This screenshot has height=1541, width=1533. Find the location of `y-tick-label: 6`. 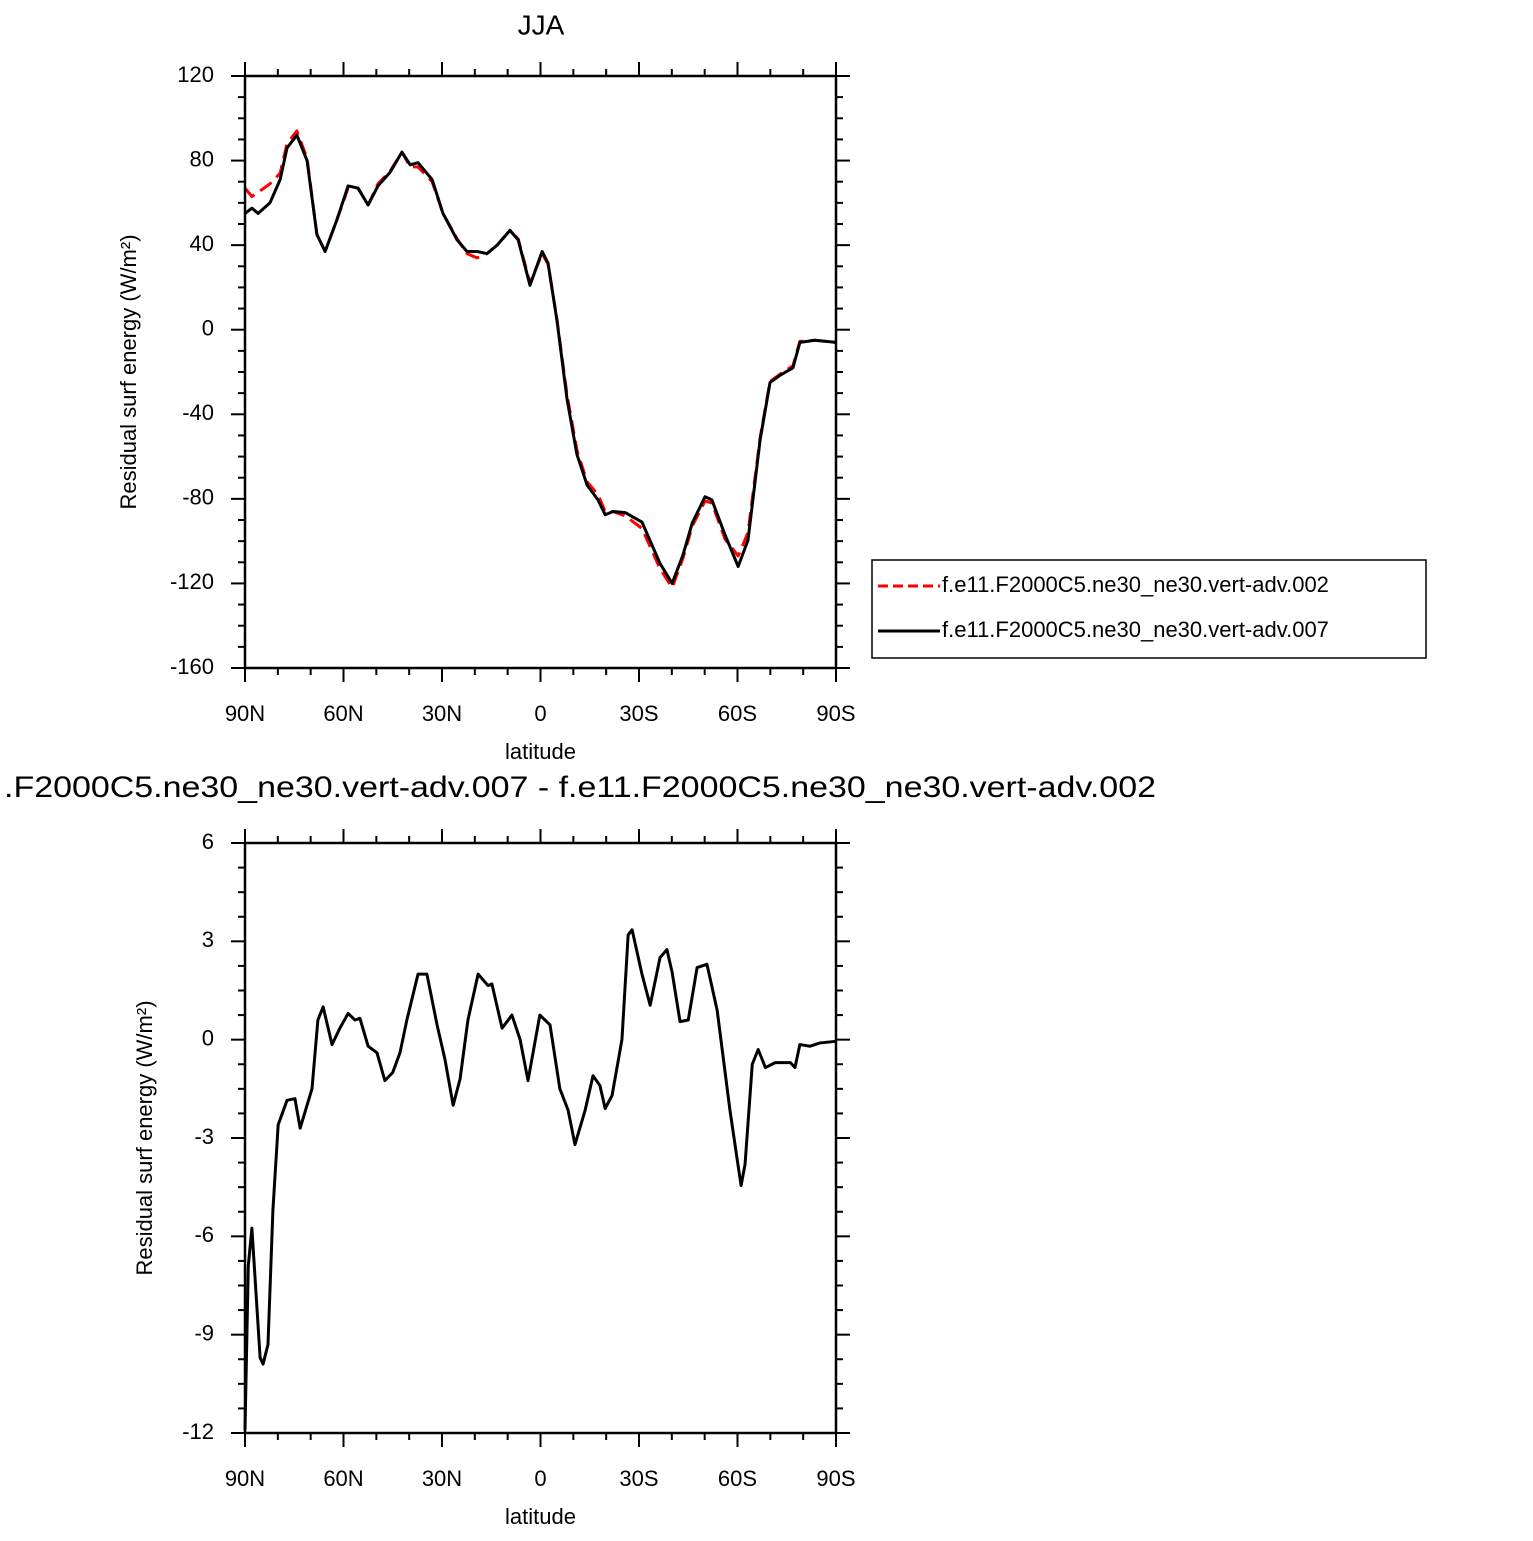

y-tick-label: 6 is located at coordinates (208, 841).